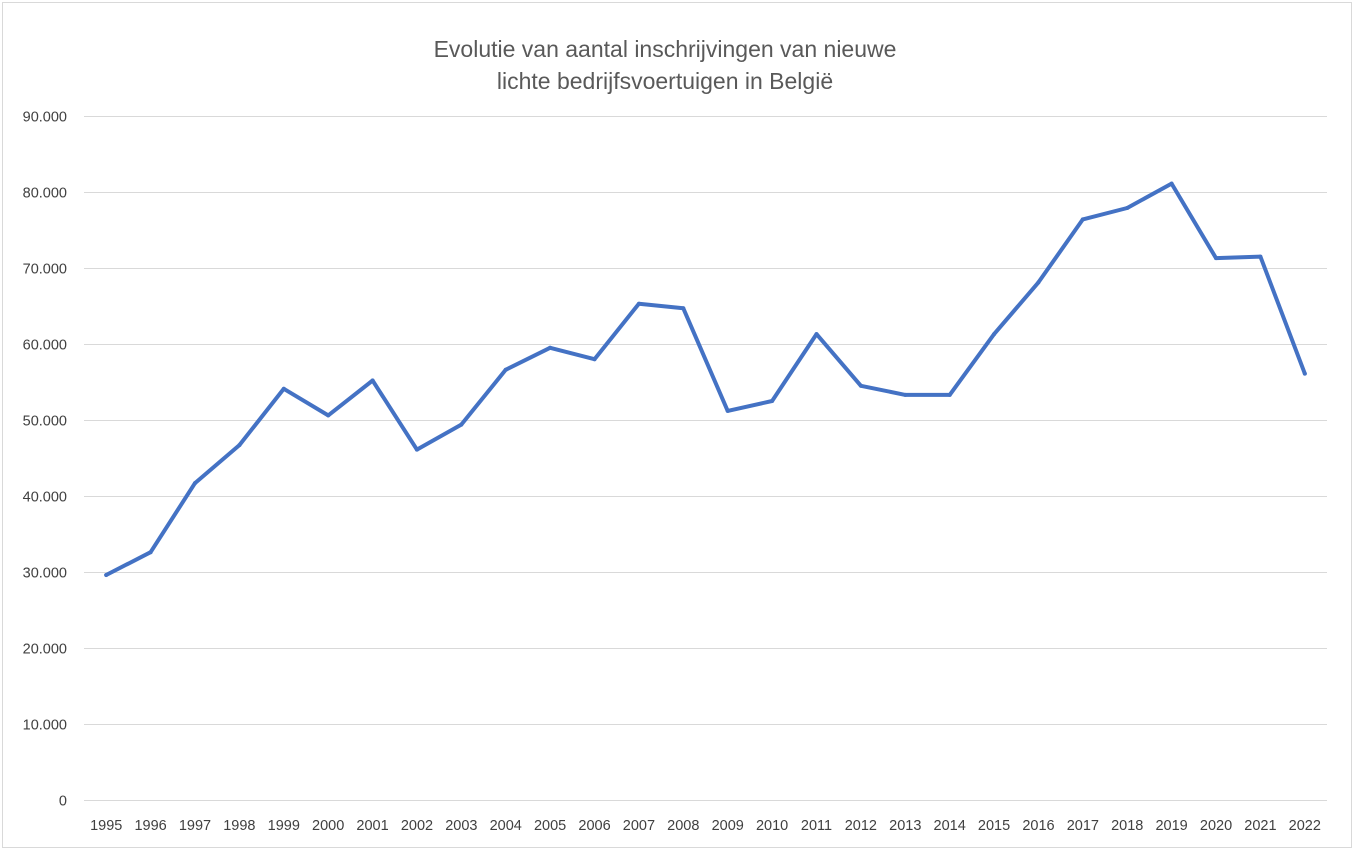 Image resolution: width=1356 pixels, height=852 pixels. What do you see at coordinates (1305, 826) in the screenshot?
I see `x-tick-label: 2022` at bounding box center [1305, 826].